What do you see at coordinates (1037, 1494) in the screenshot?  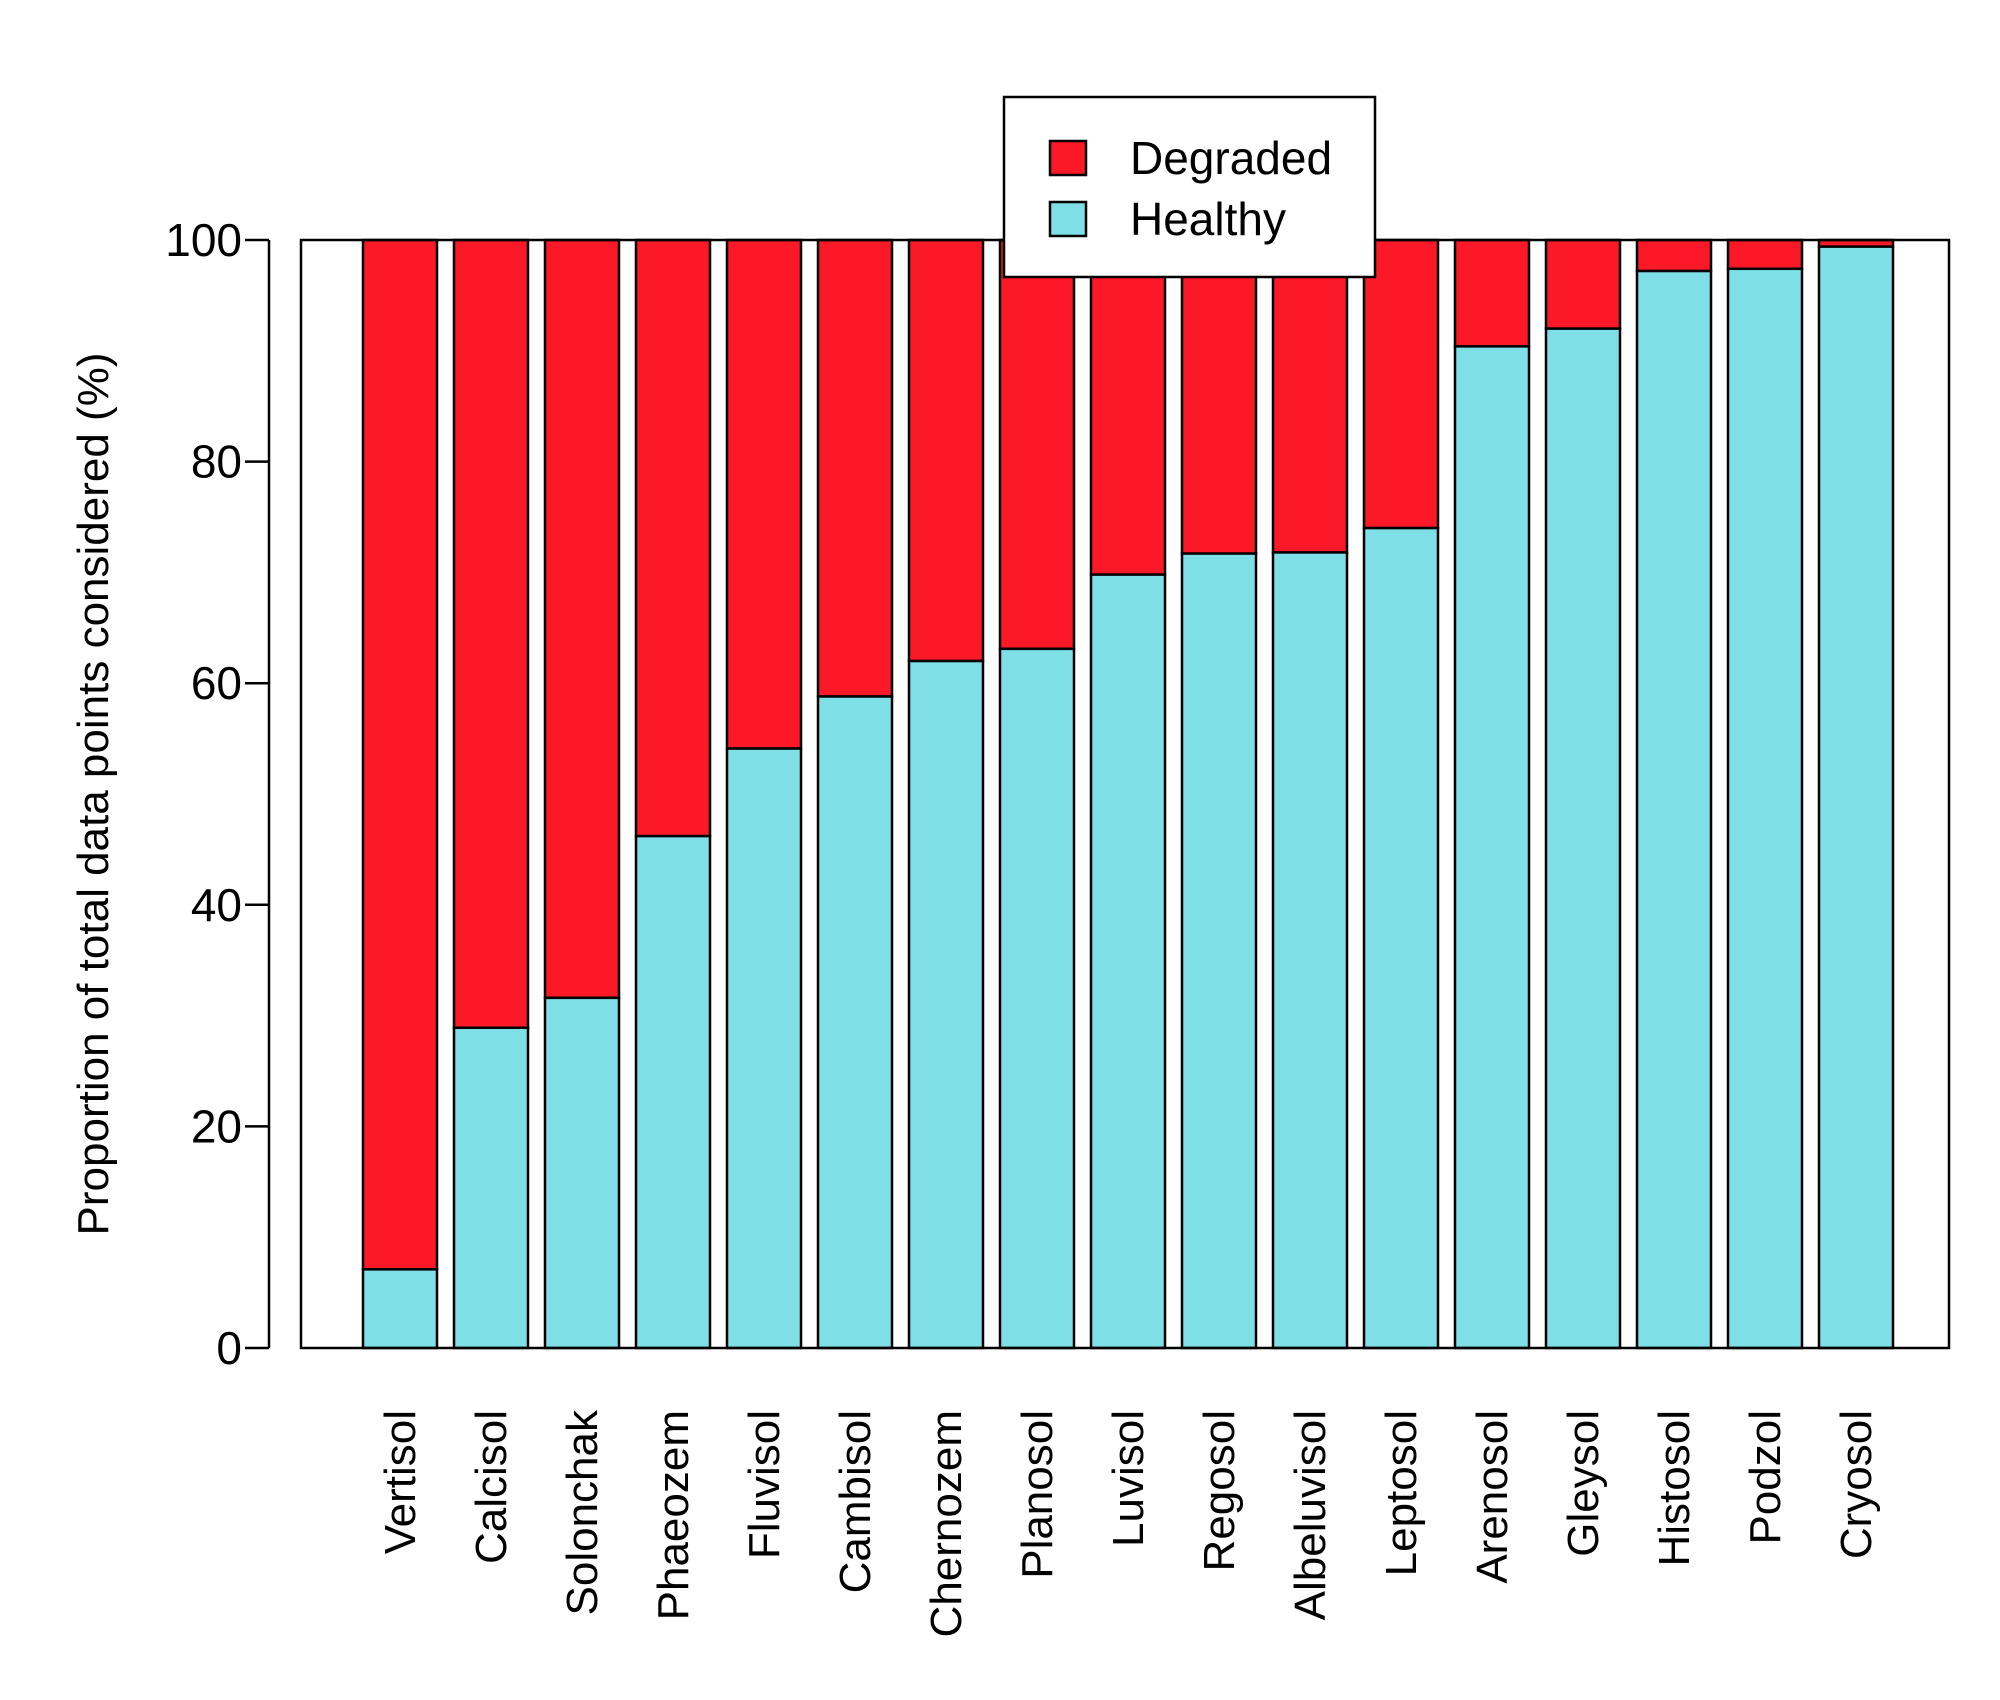 I see `x-category-label: Planosol` at bounding box center [1037, 1494].